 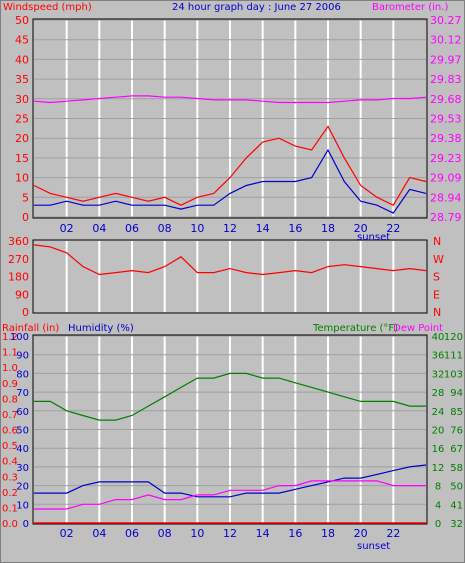 I want to click on temp-c-tick-1: 4, so click(x=438, y=505).